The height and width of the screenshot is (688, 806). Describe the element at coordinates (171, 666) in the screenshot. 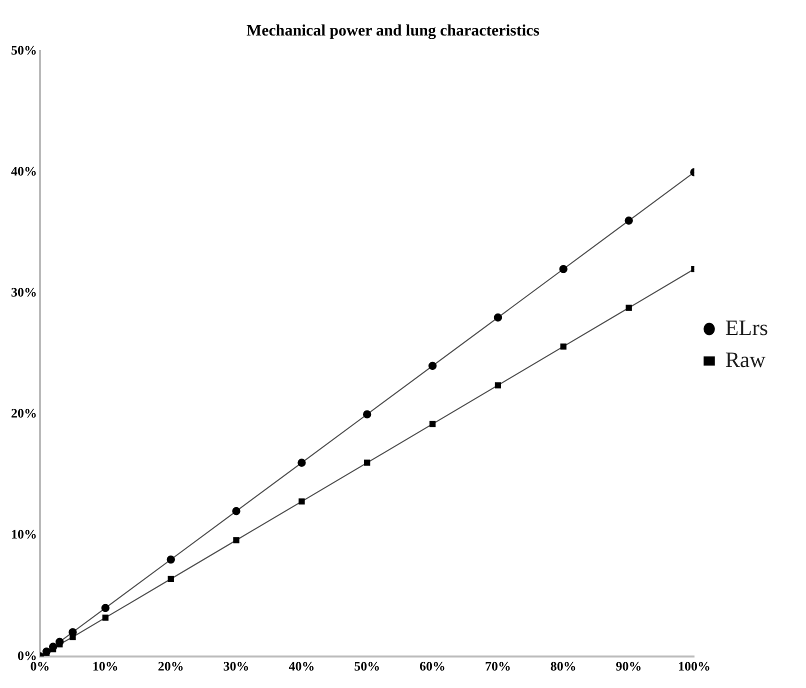

I see `x-tick-label: 20%` at that location.